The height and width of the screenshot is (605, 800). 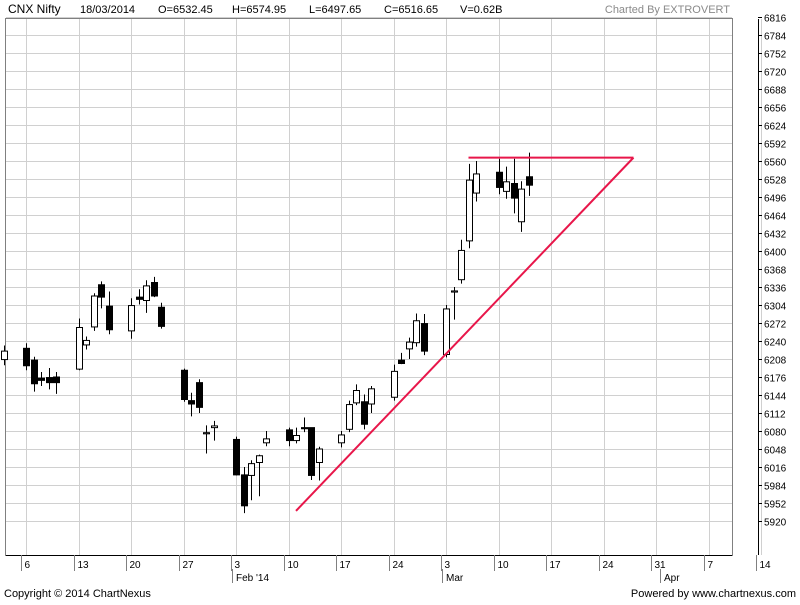 I want to click on y-tick-label: 6528, so click(x=775, y=181).